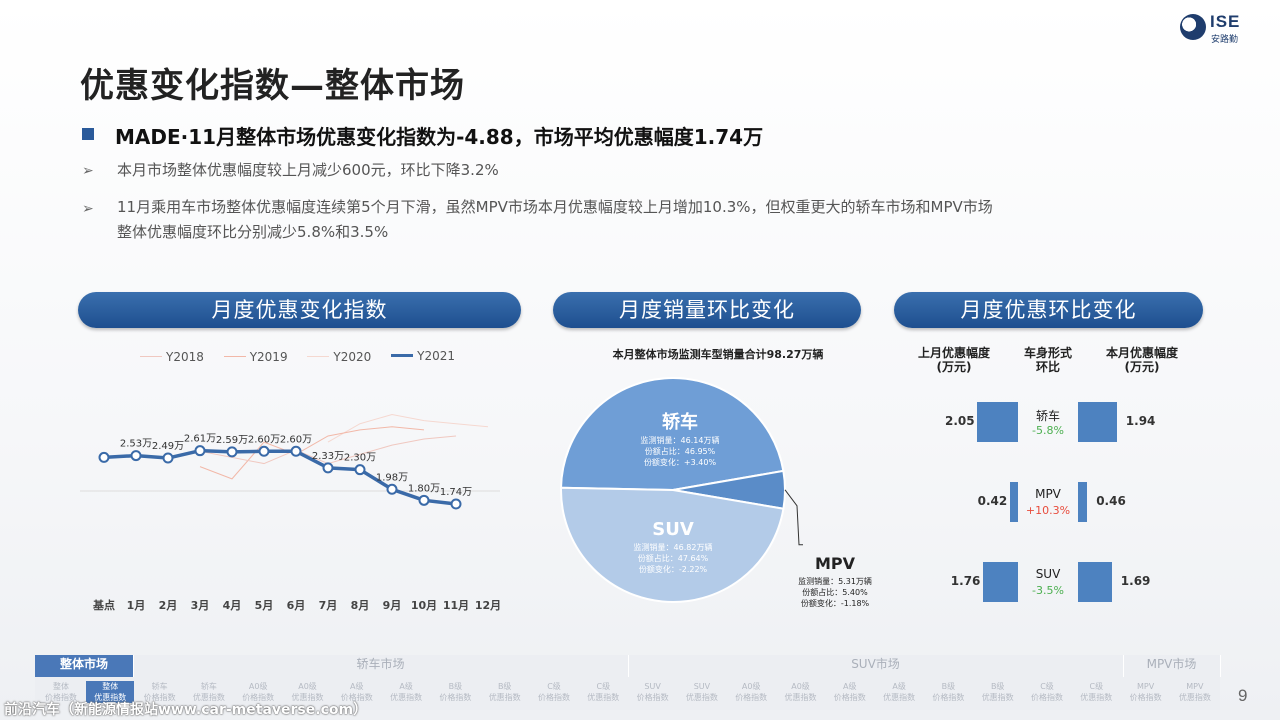  Describe the element at coordinates (136, 605) in the screenshot. I see `x-tick-label: 1月` at that location.